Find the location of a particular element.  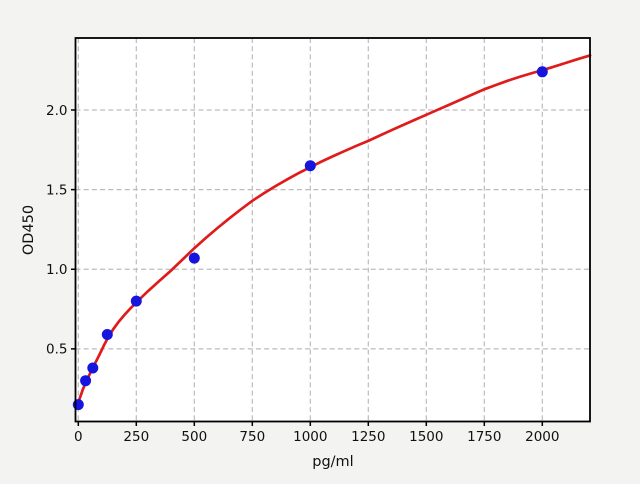

x-tick-label: 500 is located at coordinates (194, 437).